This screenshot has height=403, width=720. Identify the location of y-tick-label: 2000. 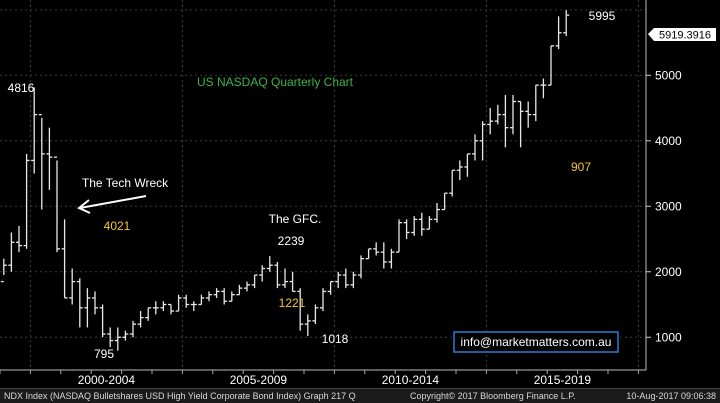
(668, 272).